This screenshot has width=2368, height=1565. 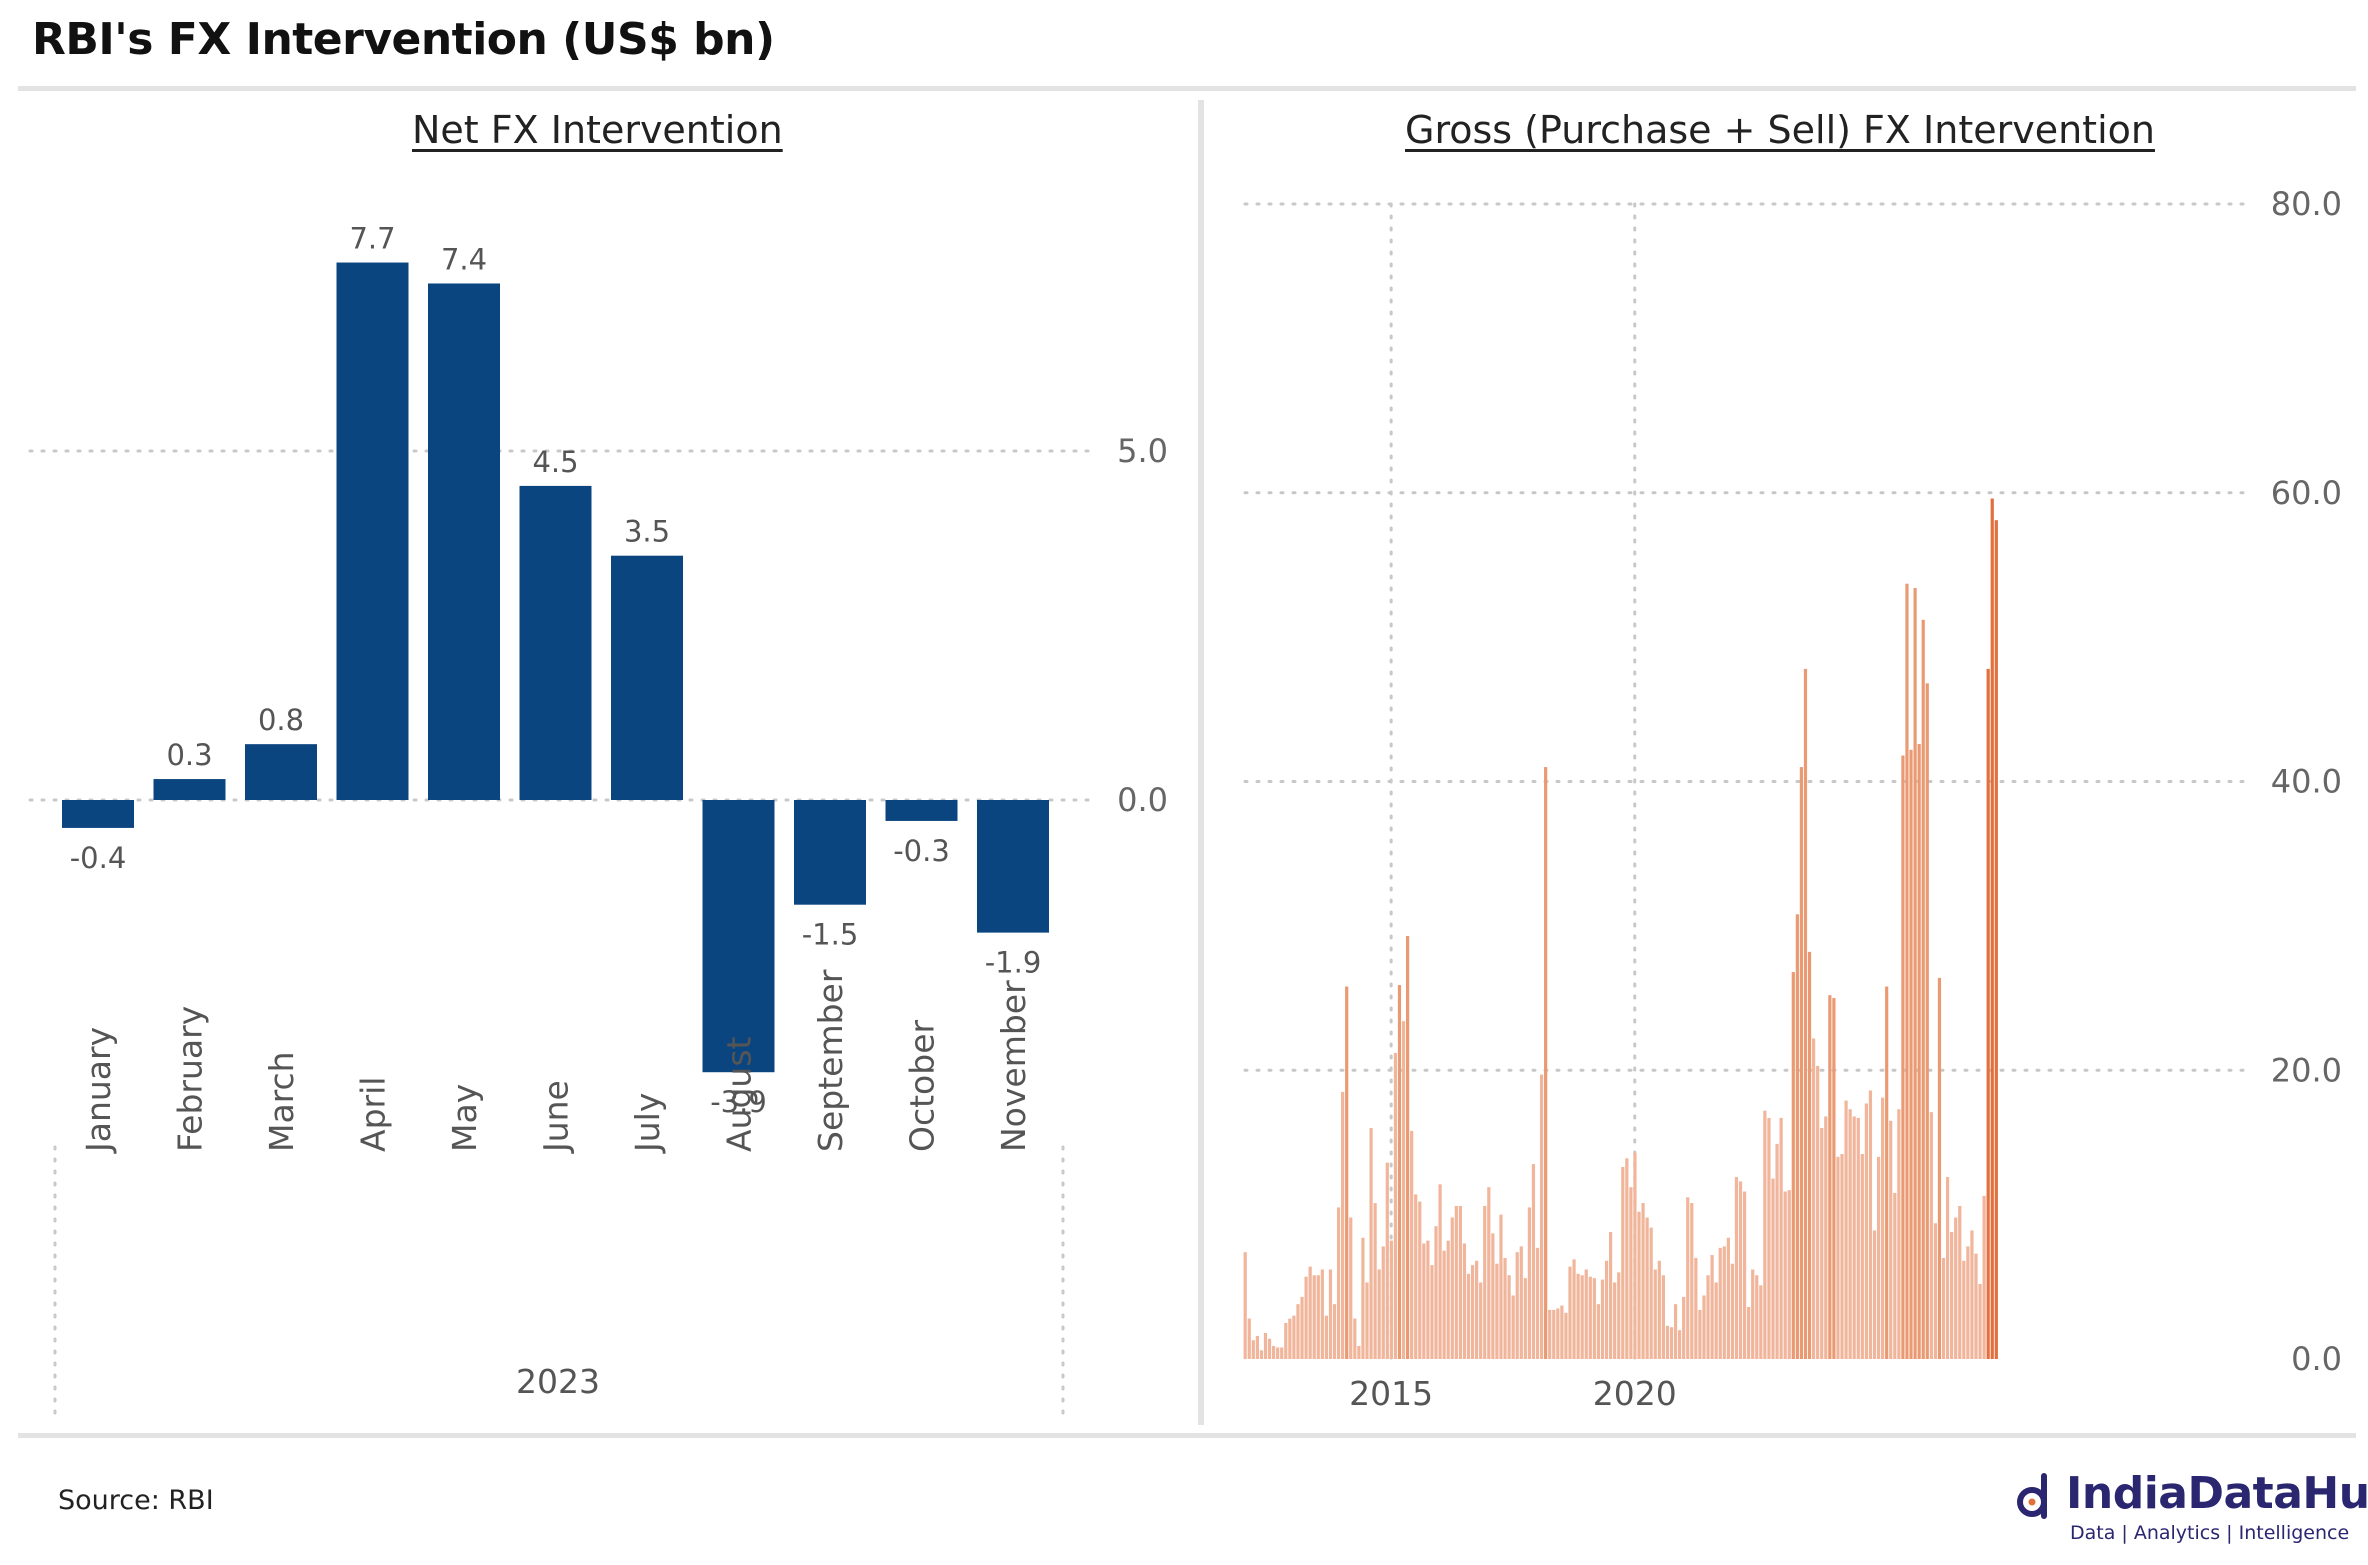 I want to click on brand-tagline: Data | Analytics | Intelligence, so click(x=2210, y=1533).